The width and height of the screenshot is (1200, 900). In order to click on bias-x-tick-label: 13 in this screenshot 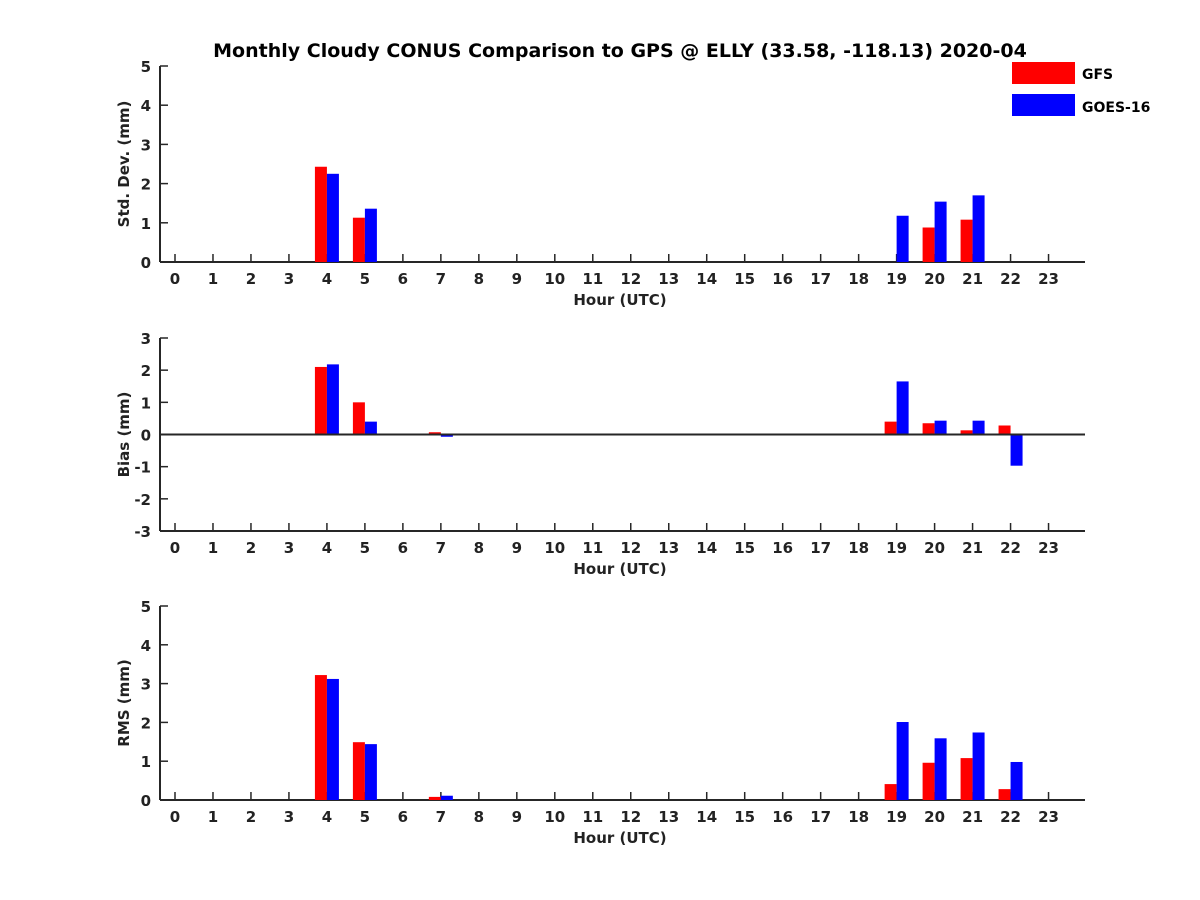, I will do `click(668, 548)`.